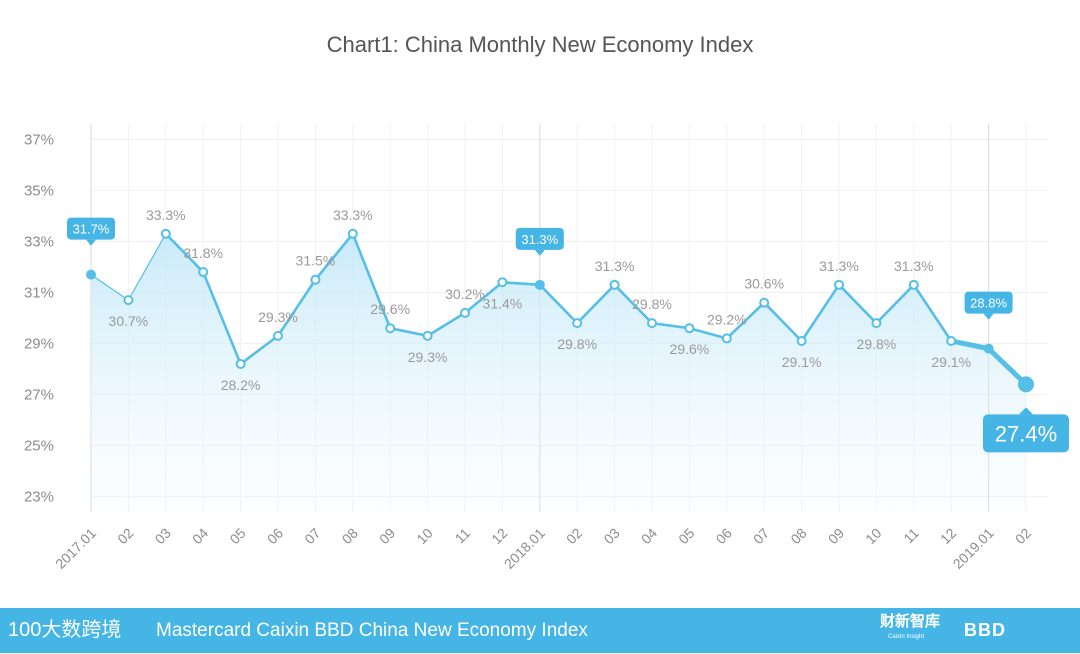 The height and width of the screenshot is (654, 1080). What do you see at coordinates (75, 548) in the screenshot?
I see `x-tick-label: 2017.01` at bounding box center [75, 548].